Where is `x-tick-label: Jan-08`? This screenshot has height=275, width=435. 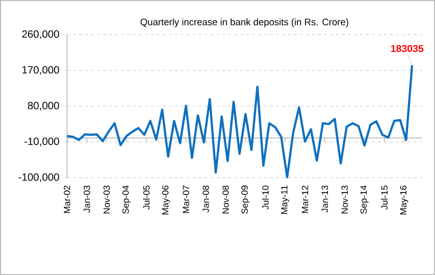
x-tick-label: Jan-08 is located at coordinates (206, 199).